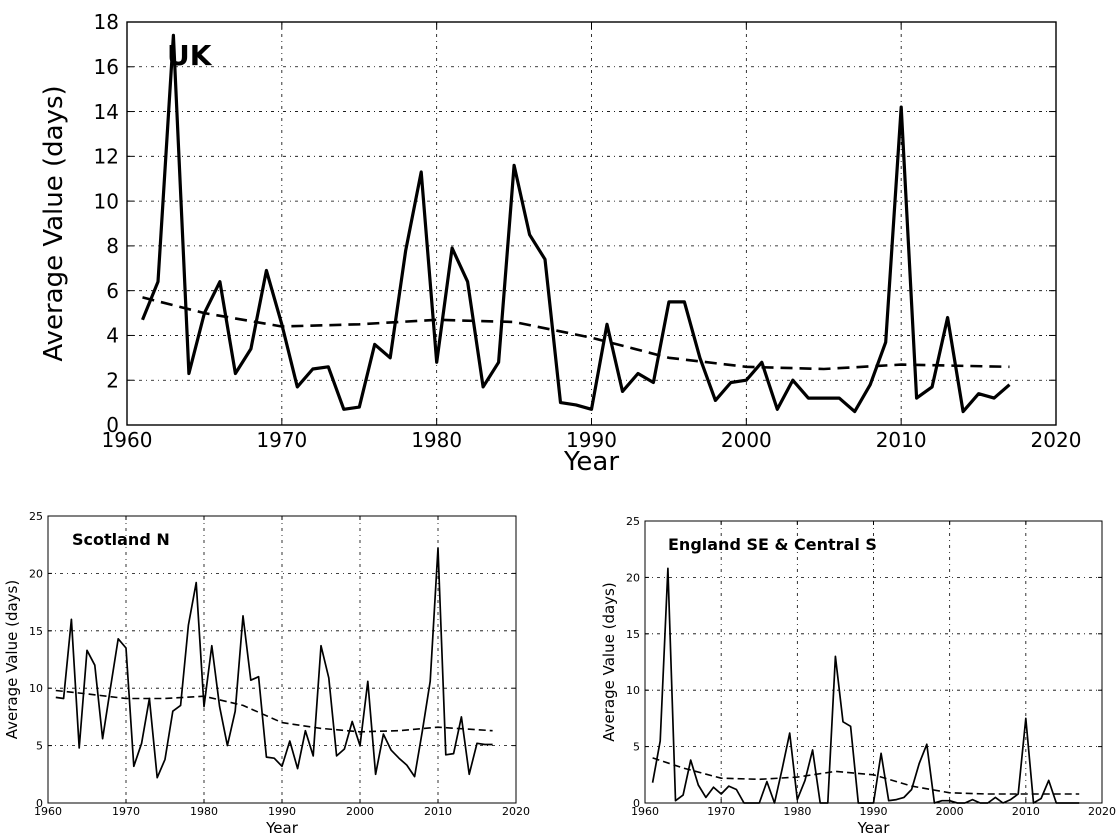  I want to click on y-tick-label: 4, so click(112, 336).